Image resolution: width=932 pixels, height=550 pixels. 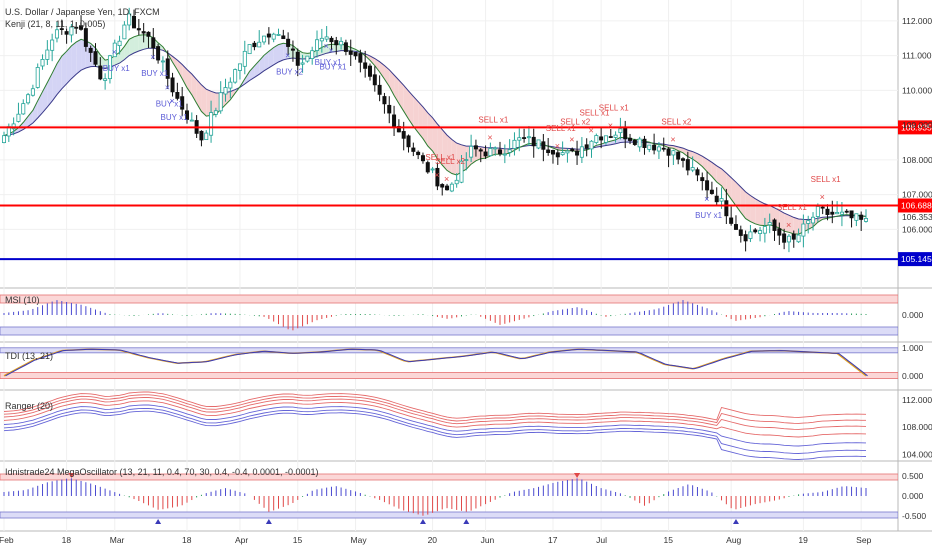 I want to click on ranger-band-line, so click(x=435, y=419).